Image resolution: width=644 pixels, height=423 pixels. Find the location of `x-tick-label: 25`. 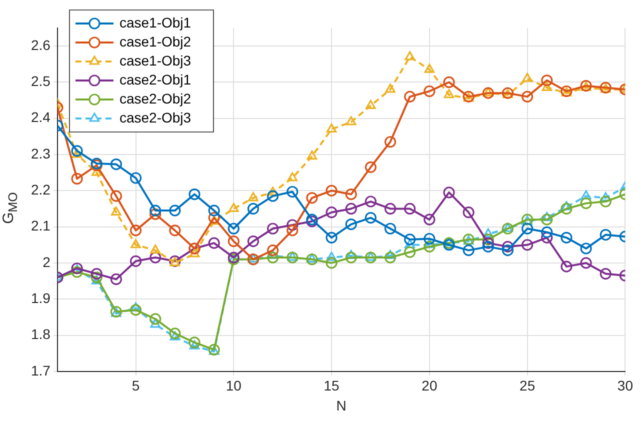

x-tick-label: 25 is located at coordinates (528, 386).